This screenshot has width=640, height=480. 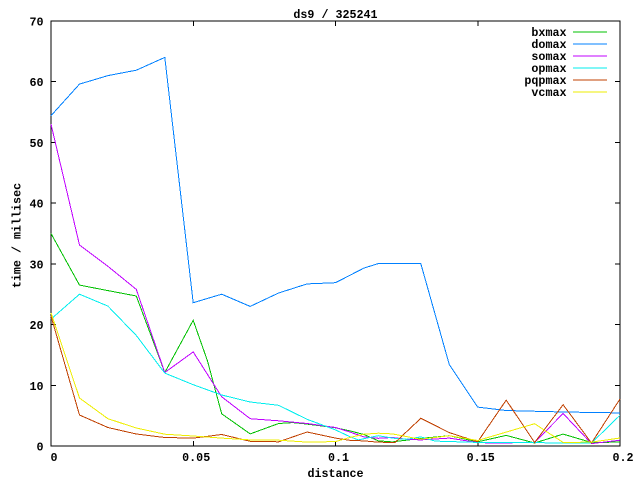 What do you see at coordinates (196, 458) in the screenshot?
I see `svg-text: 0.05` at bounding box center [196, 458].